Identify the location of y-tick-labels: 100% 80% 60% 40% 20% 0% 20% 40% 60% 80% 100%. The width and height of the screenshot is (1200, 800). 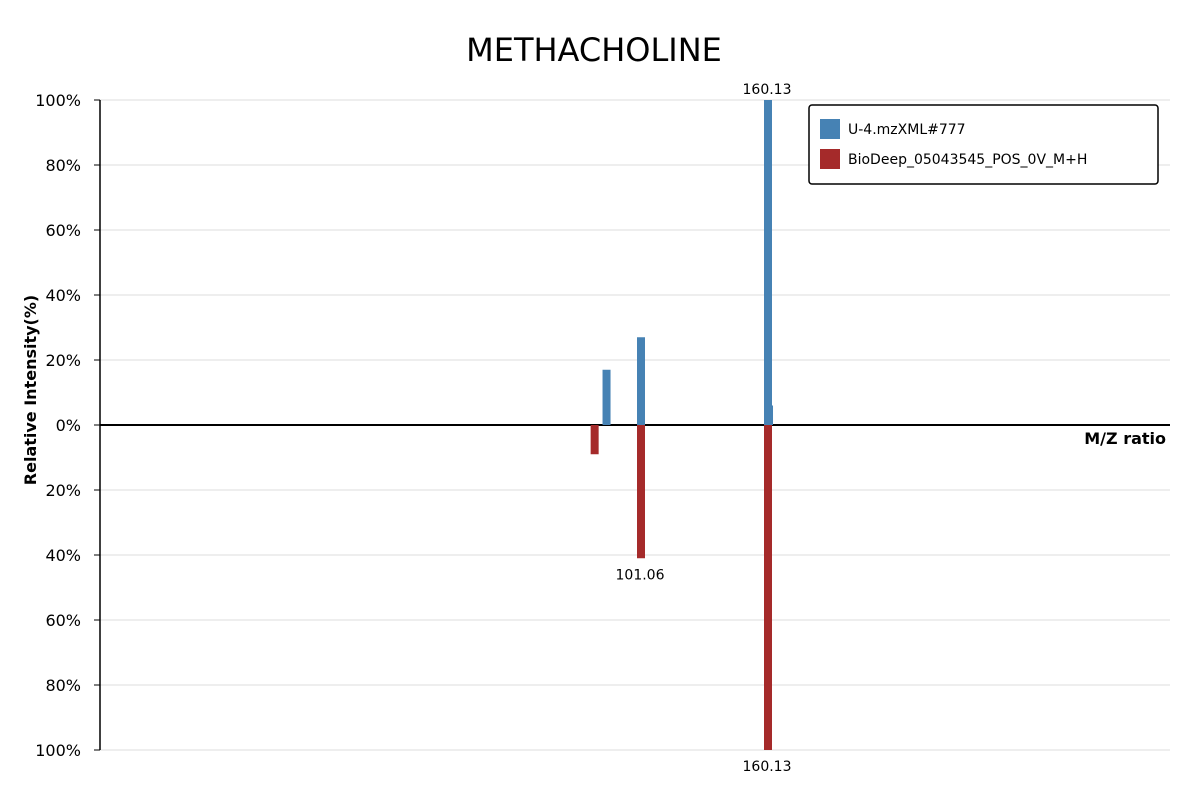
(67, 425).